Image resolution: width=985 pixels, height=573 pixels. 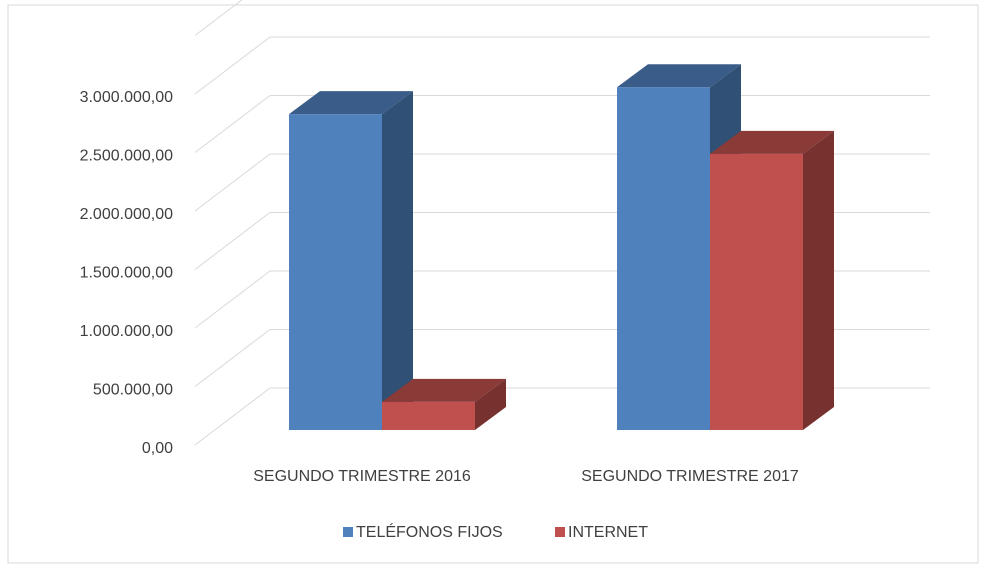 What do you see at coordinates (127, 214) in the screenshot?
I see `y-tick-label: 2.000.000,00` at bounding box center [127, 214].